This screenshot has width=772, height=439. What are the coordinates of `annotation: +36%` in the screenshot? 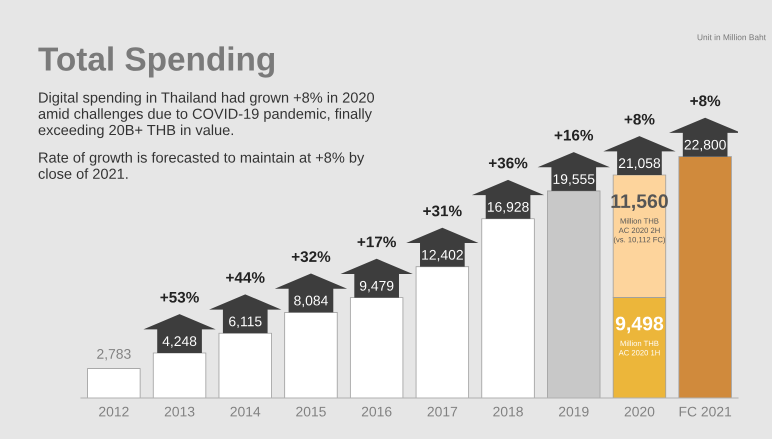 It's located at (508, 163).